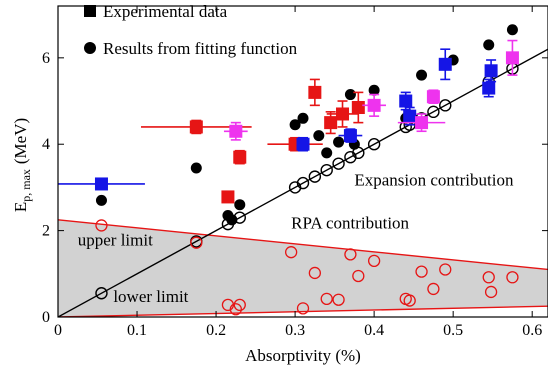 This screenshot has width=548, height=369. Describe the element at coordinates (90, 11) in the screenshot. I see `legend-marker-square` at that location.